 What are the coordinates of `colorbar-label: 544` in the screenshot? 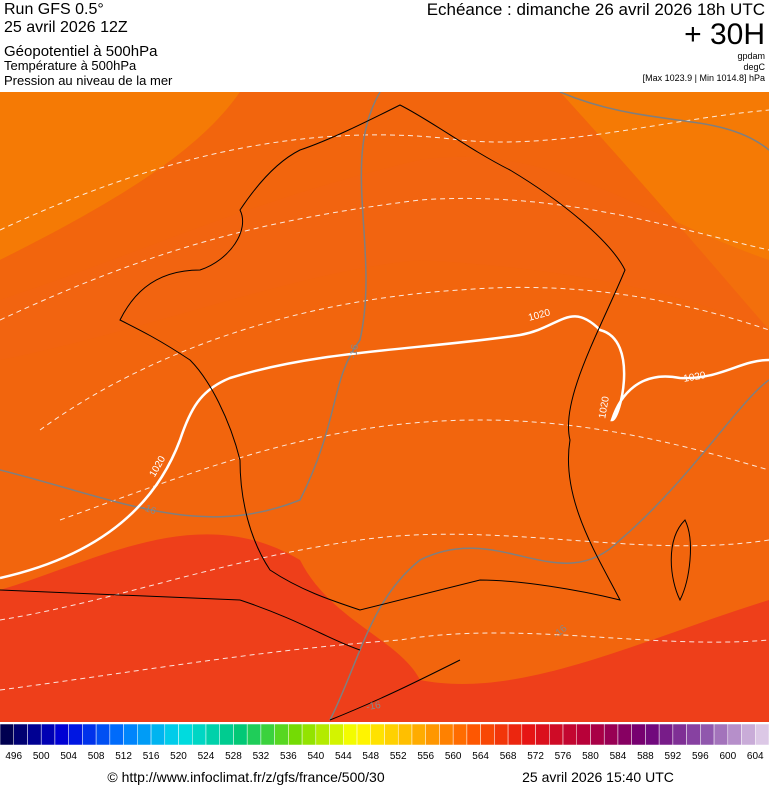 It's located at (343, 756).